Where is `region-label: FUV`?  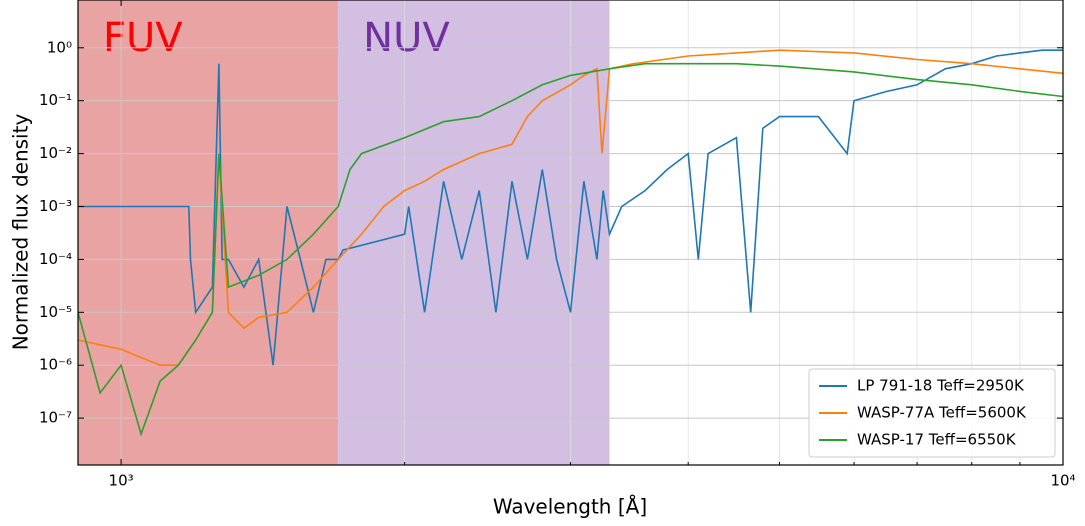
region-label: FUV is located at coordinates (143, 38).